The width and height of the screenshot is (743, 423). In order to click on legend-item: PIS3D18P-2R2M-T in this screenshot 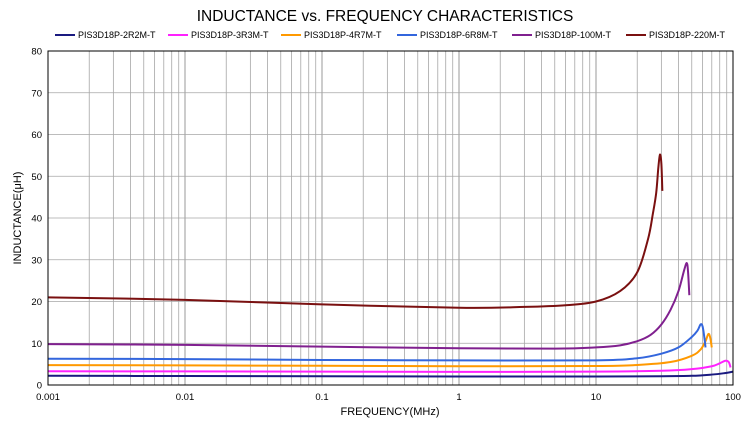, I will do `click(105, 35)`.